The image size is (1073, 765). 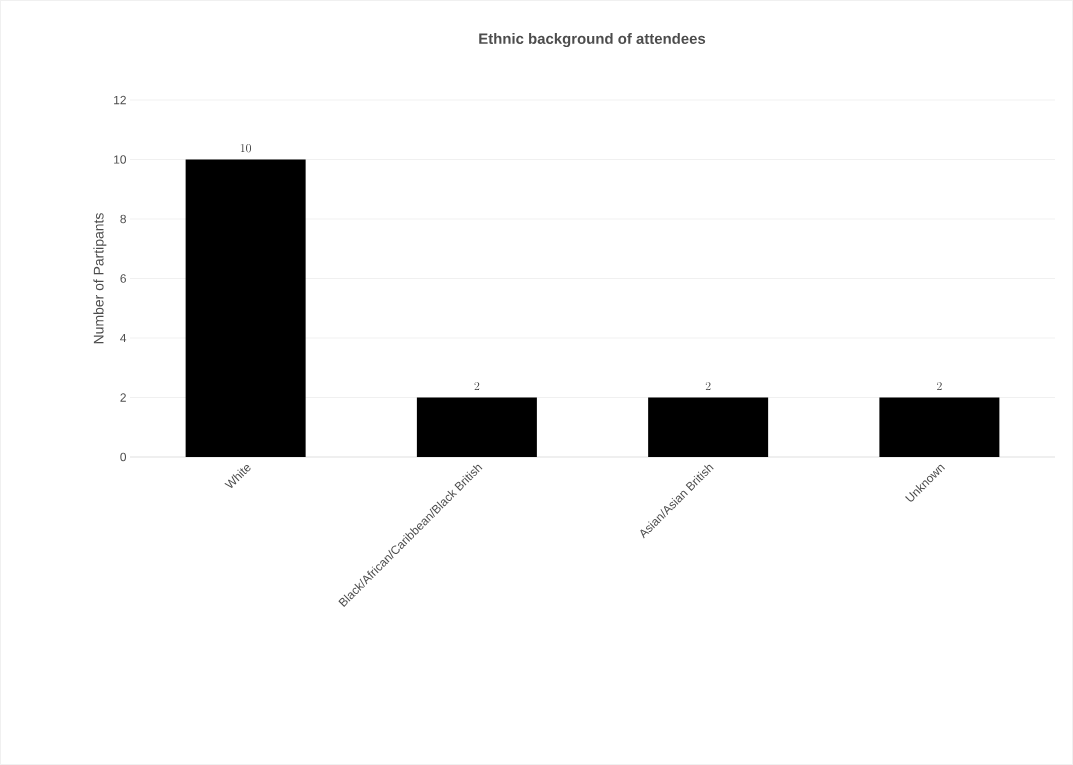 I want to click on y-tick-label: 0, so click(x=123, y=457).